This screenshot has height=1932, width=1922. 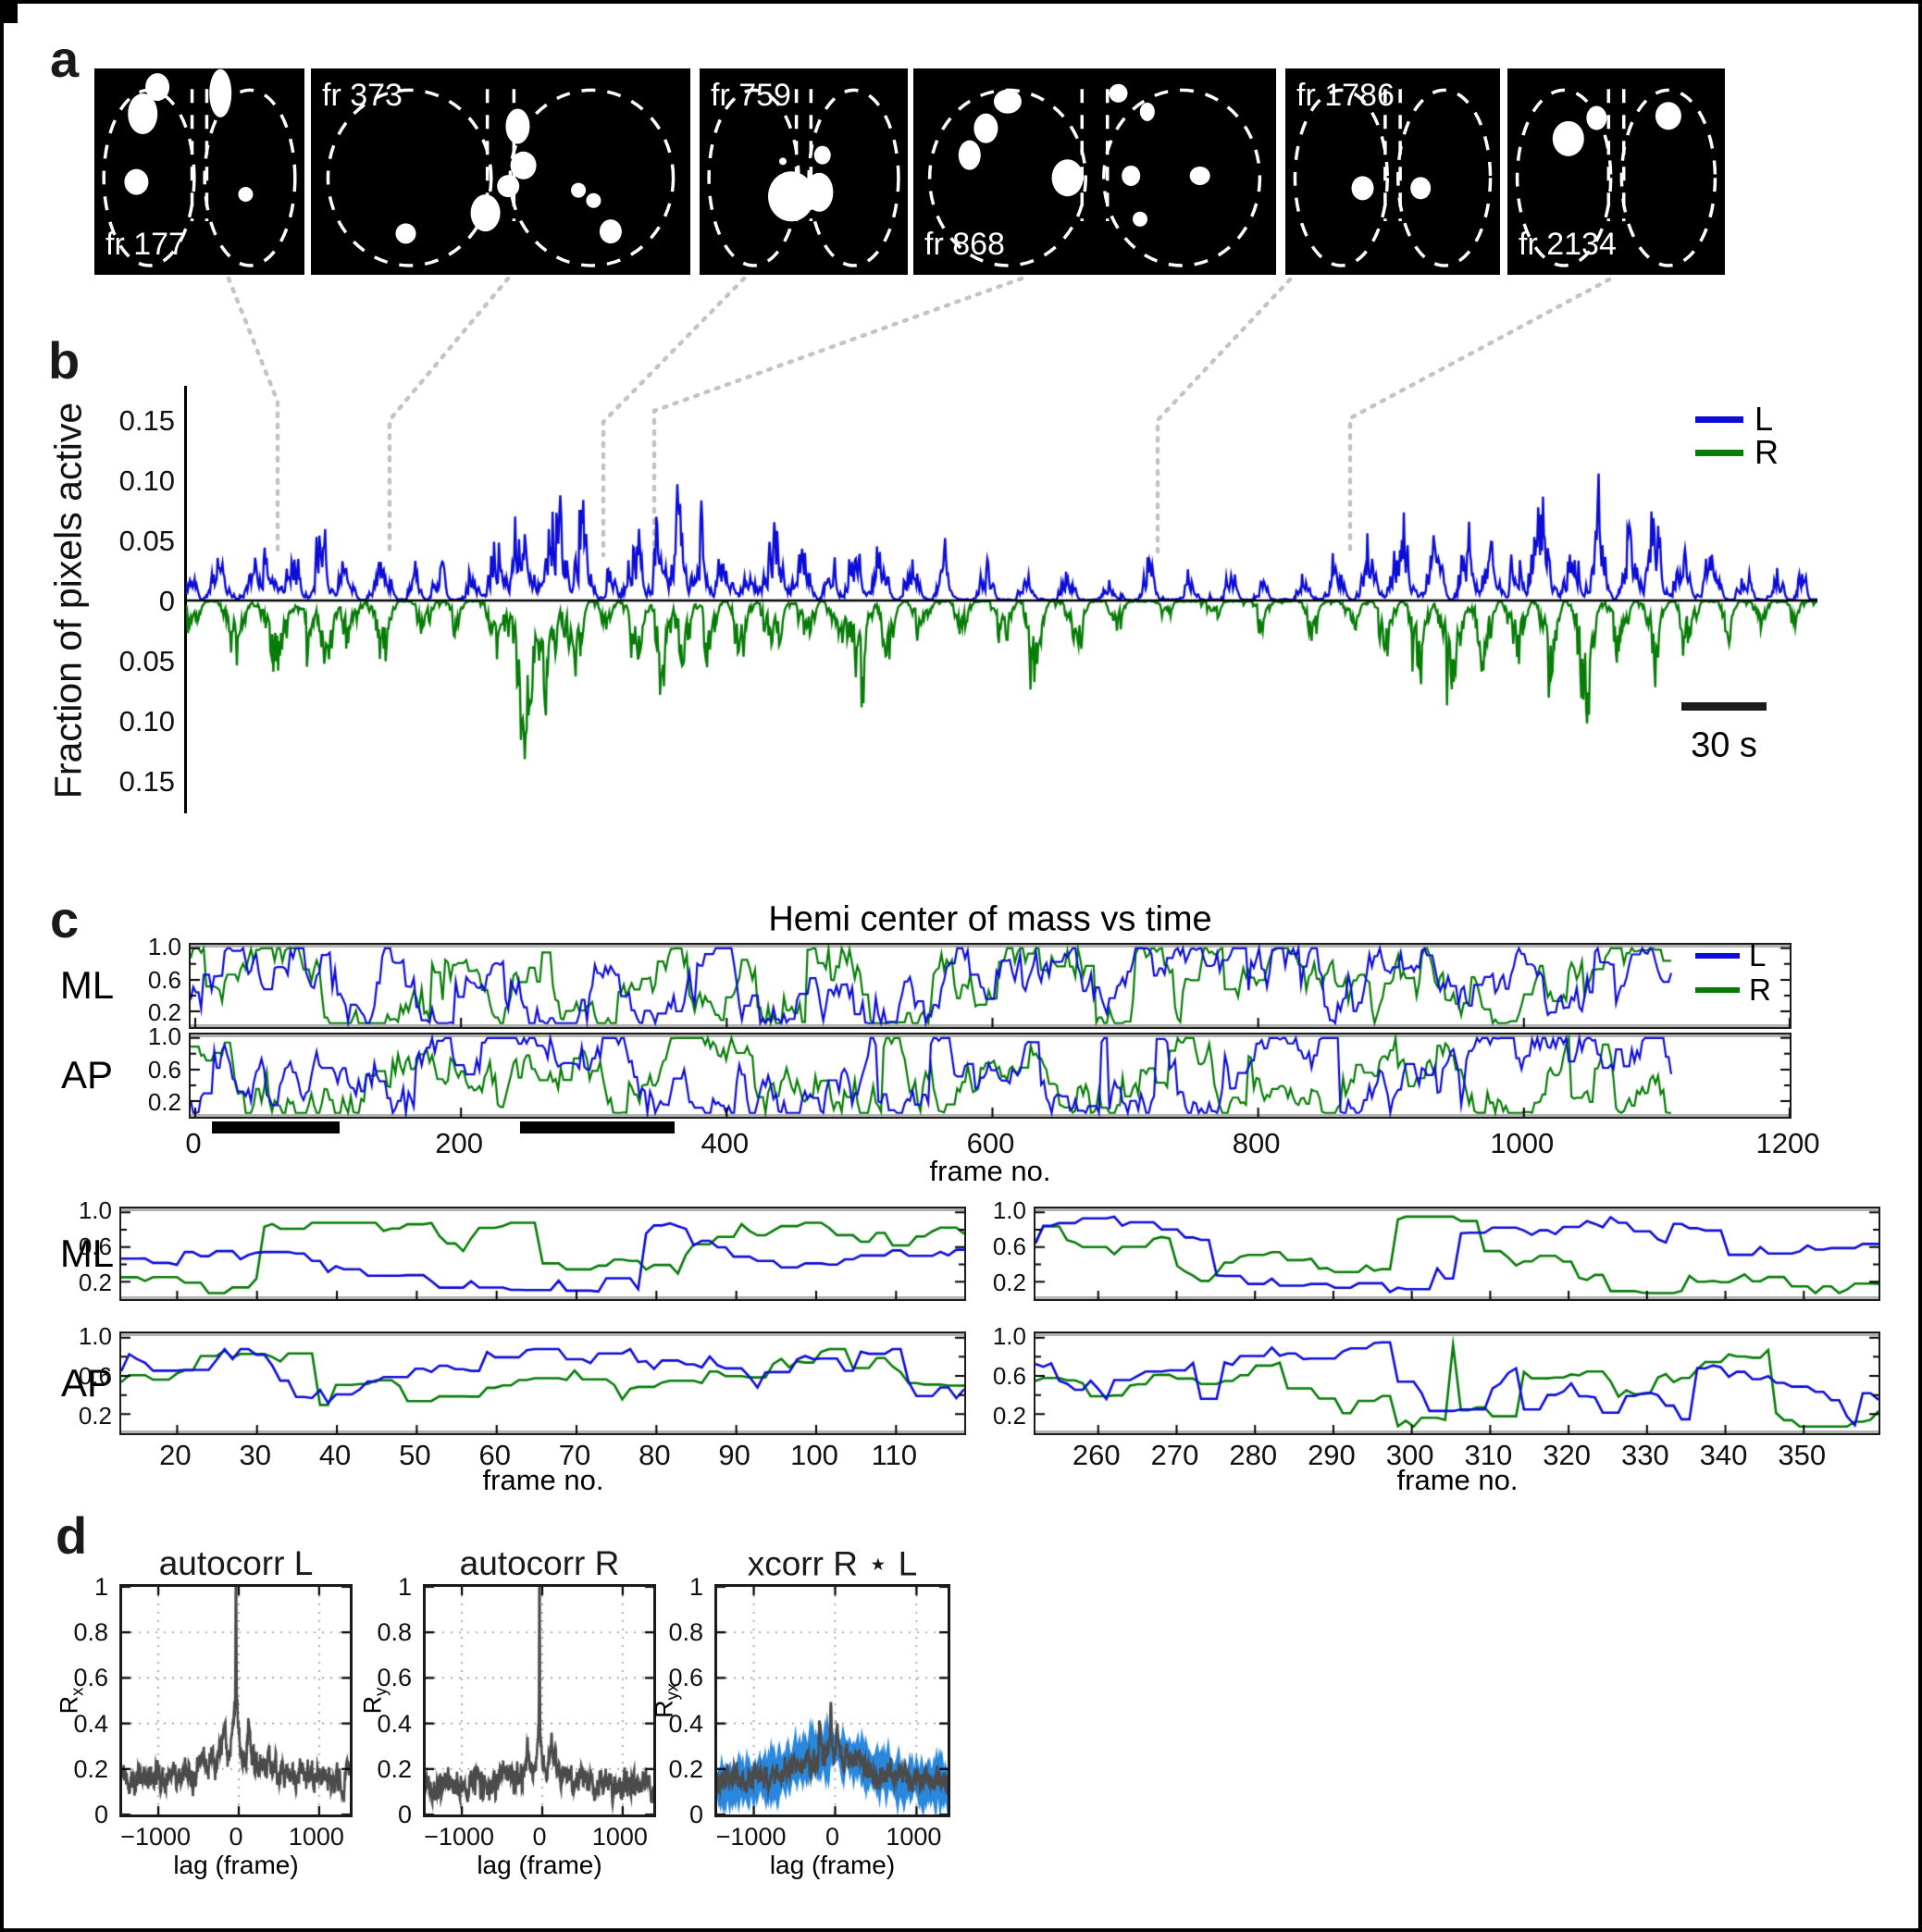 What do you see at coordinates (1760, 990) in the screenshot?
I see `panel-c-legend-label-R: R` at bounding box center [1760, 990].